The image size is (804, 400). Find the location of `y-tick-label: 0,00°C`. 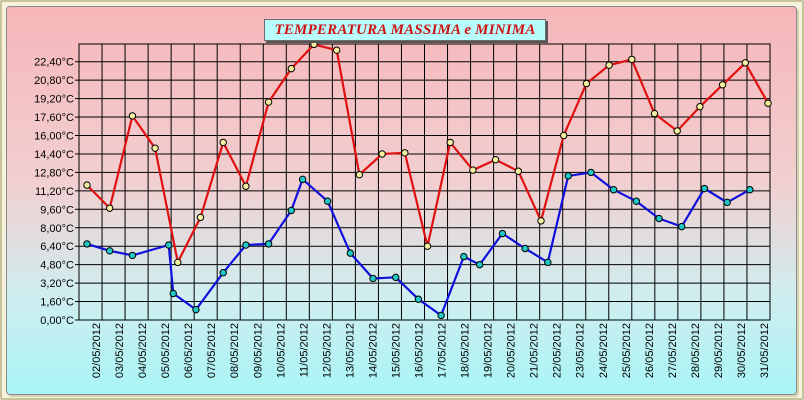

y-tick-label: 0,00°C is located at coordinates (57, 321).